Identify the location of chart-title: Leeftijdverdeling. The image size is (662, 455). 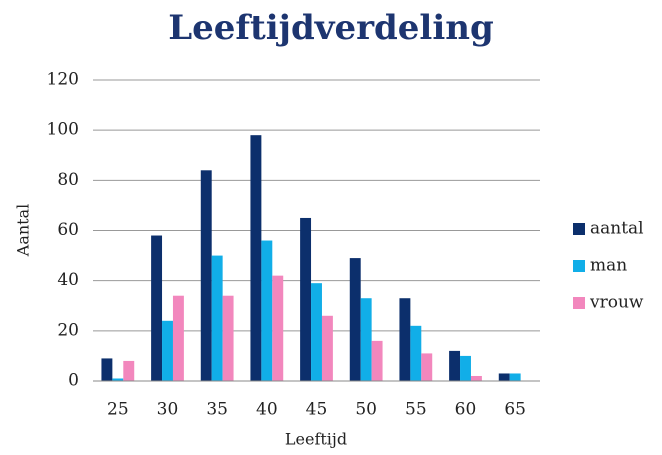
(331, 28).